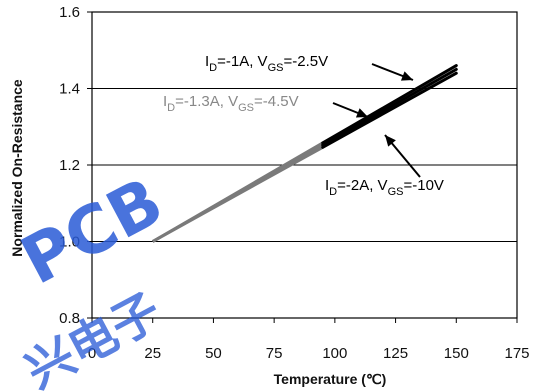  Describe the element at coordinates (69, 318) in the screenshot. I see `y-tick-label: 0.8` at that location.